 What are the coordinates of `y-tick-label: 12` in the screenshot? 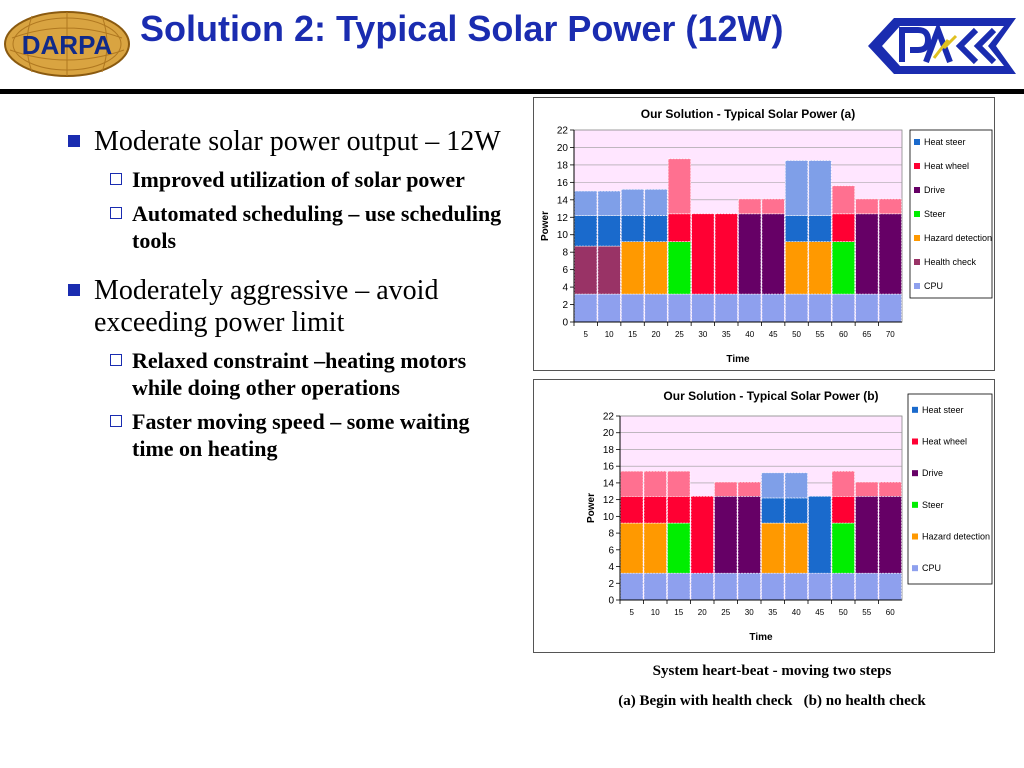 It's located at (609, 500).